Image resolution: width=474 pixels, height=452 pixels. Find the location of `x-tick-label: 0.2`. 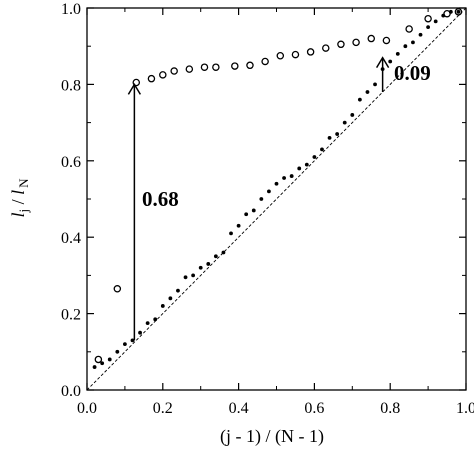

x-tick-label: 0.2 is located at coordinates (163, 408).